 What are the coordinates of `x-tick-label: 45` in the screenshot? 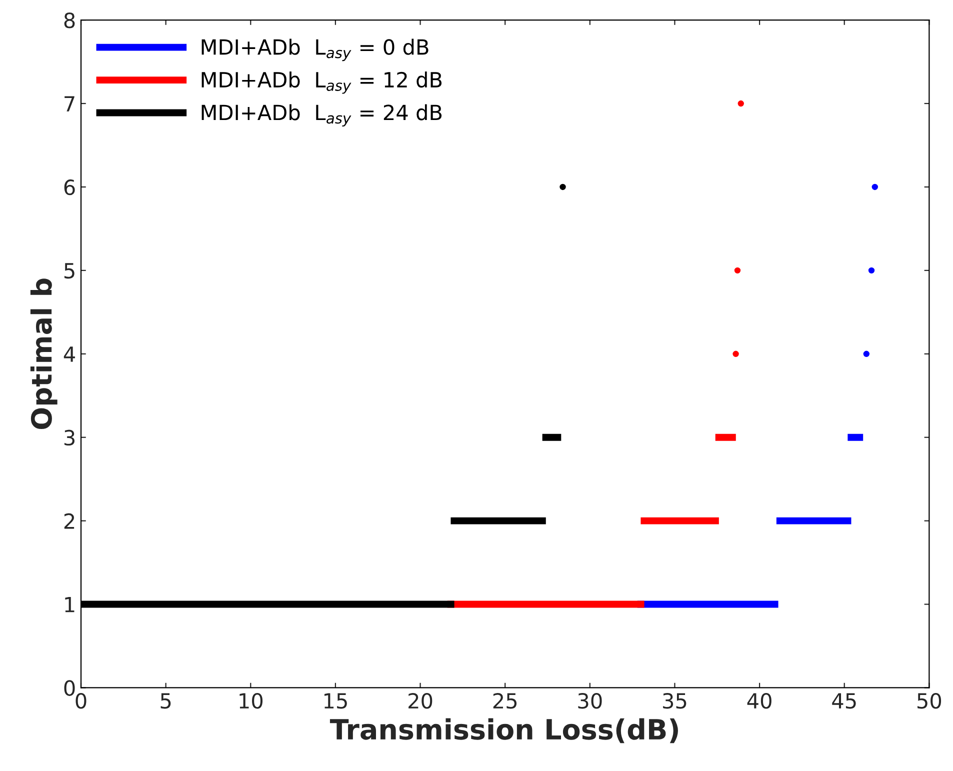 It's located at (844, 701).